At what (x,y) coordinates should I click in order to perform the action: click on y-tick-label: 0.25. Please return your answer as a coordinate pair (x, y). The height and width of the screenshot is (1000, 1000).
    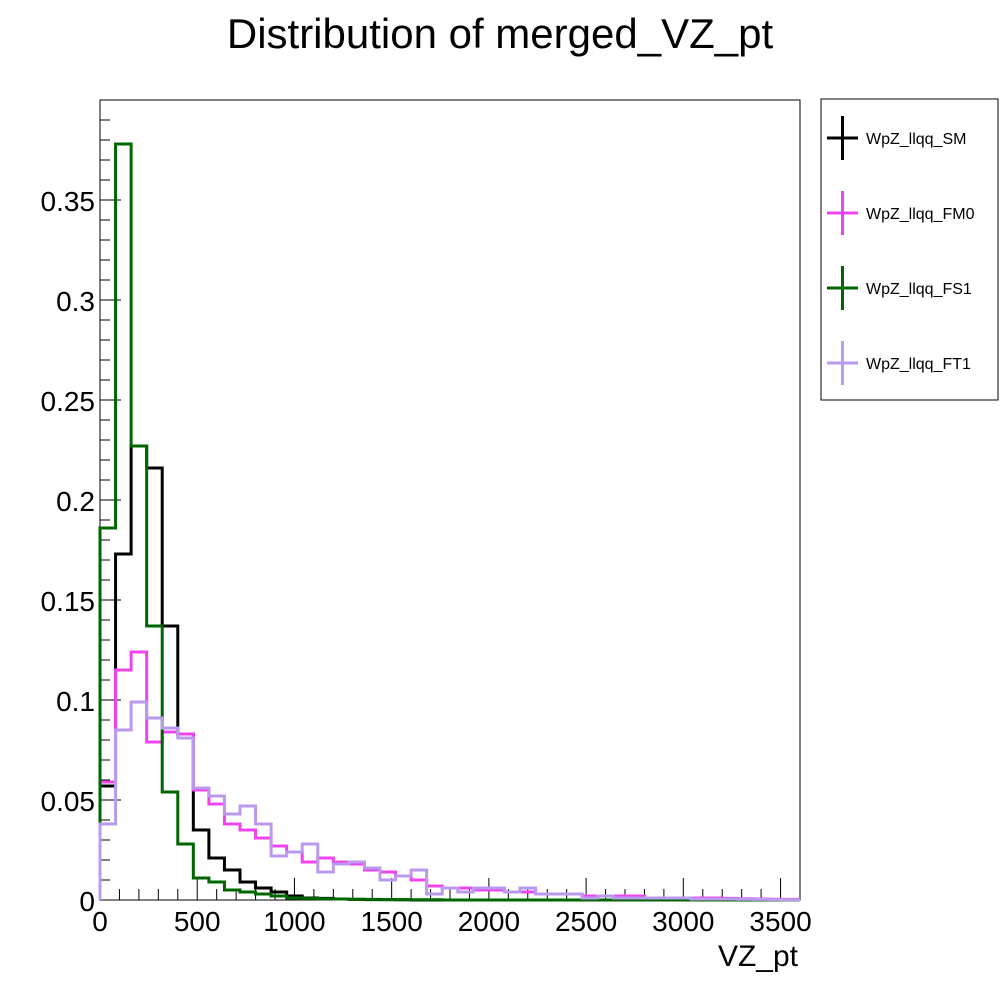
    Looking at the image, I should click on (68, 401).